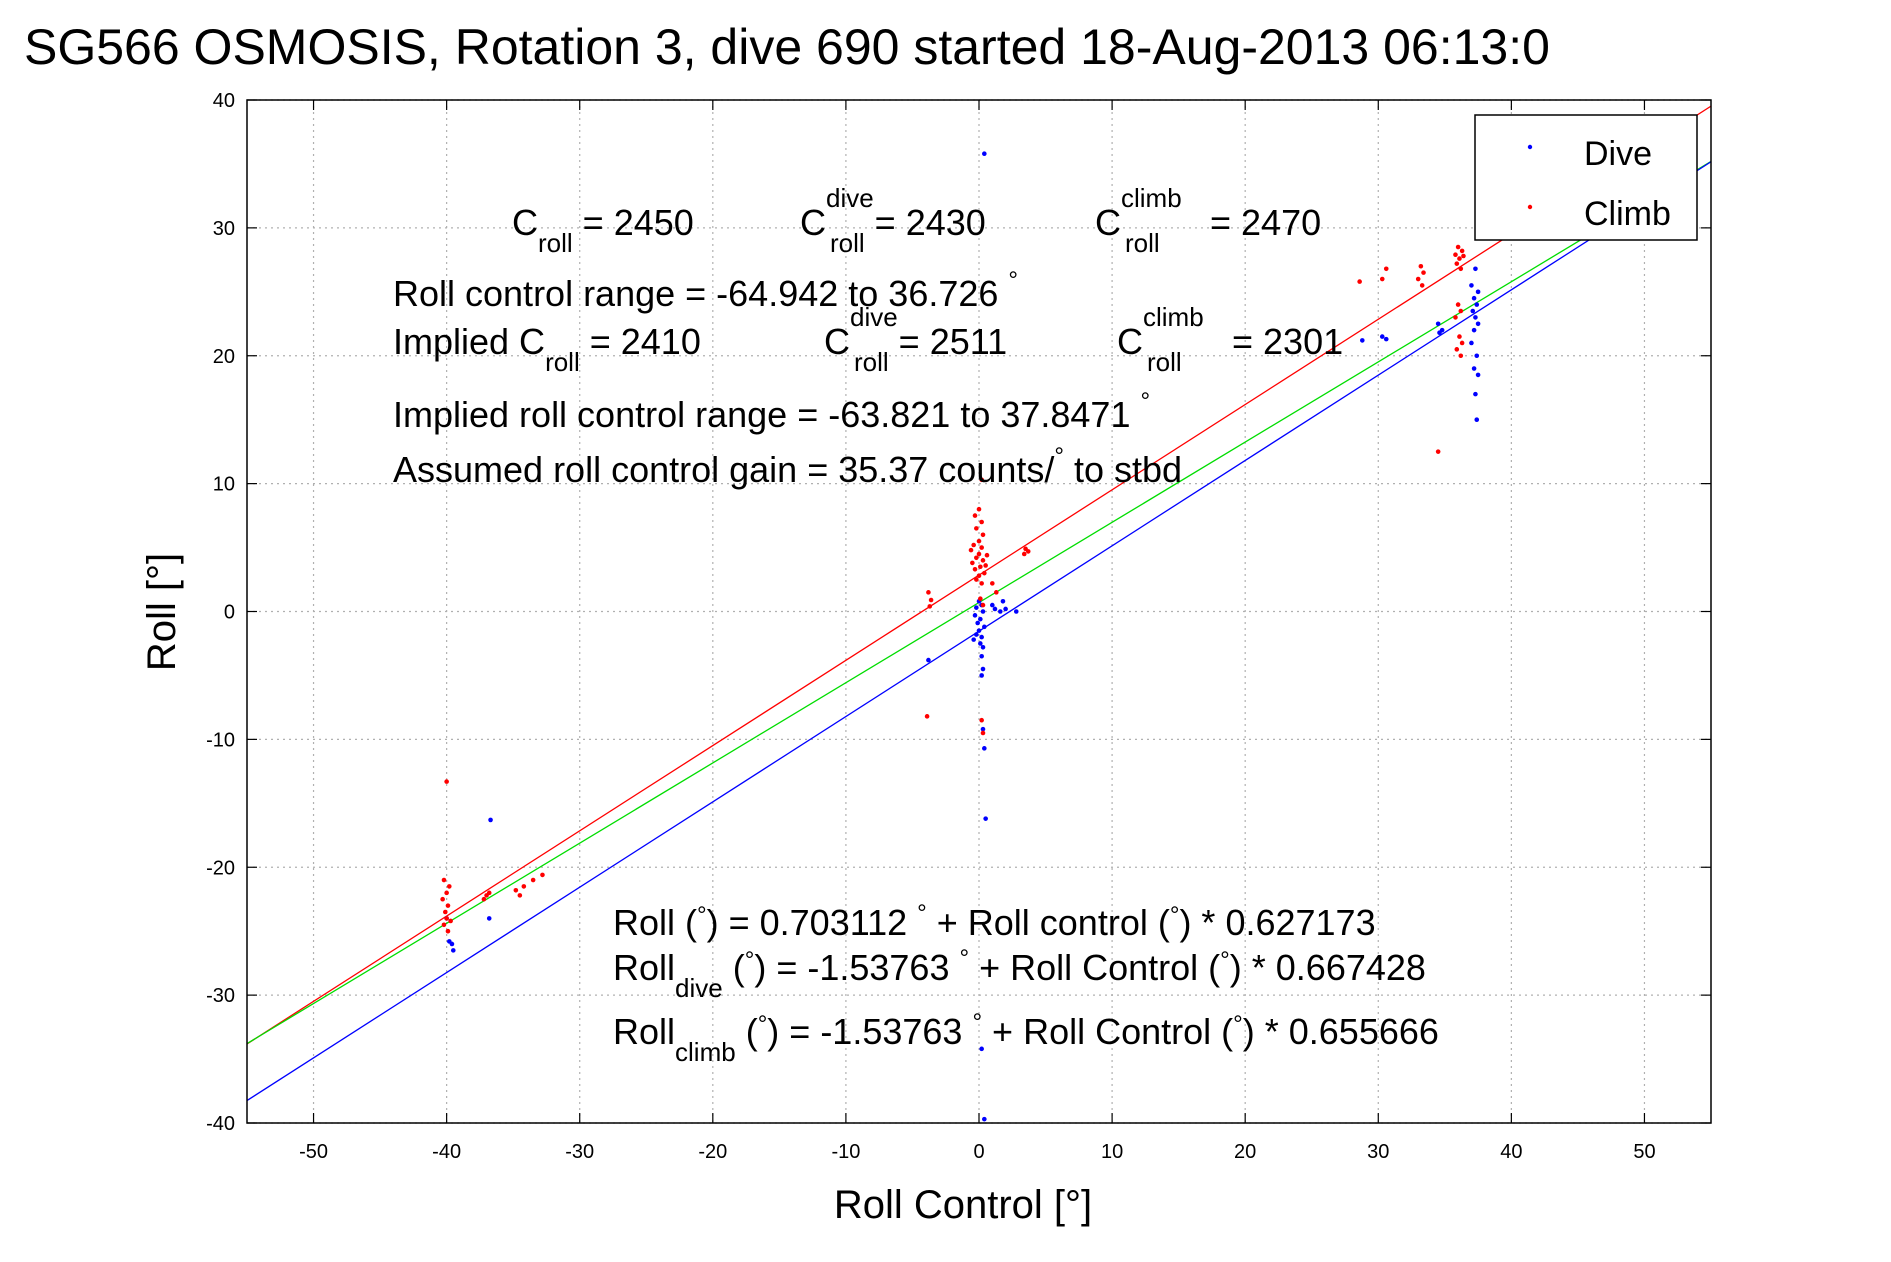 The image size is (1891, 1262). What do you see at coordinates (1112, 1152) in the screenshot?
I see `x-tick-label: 10` at bounding box center [1112, 1152].